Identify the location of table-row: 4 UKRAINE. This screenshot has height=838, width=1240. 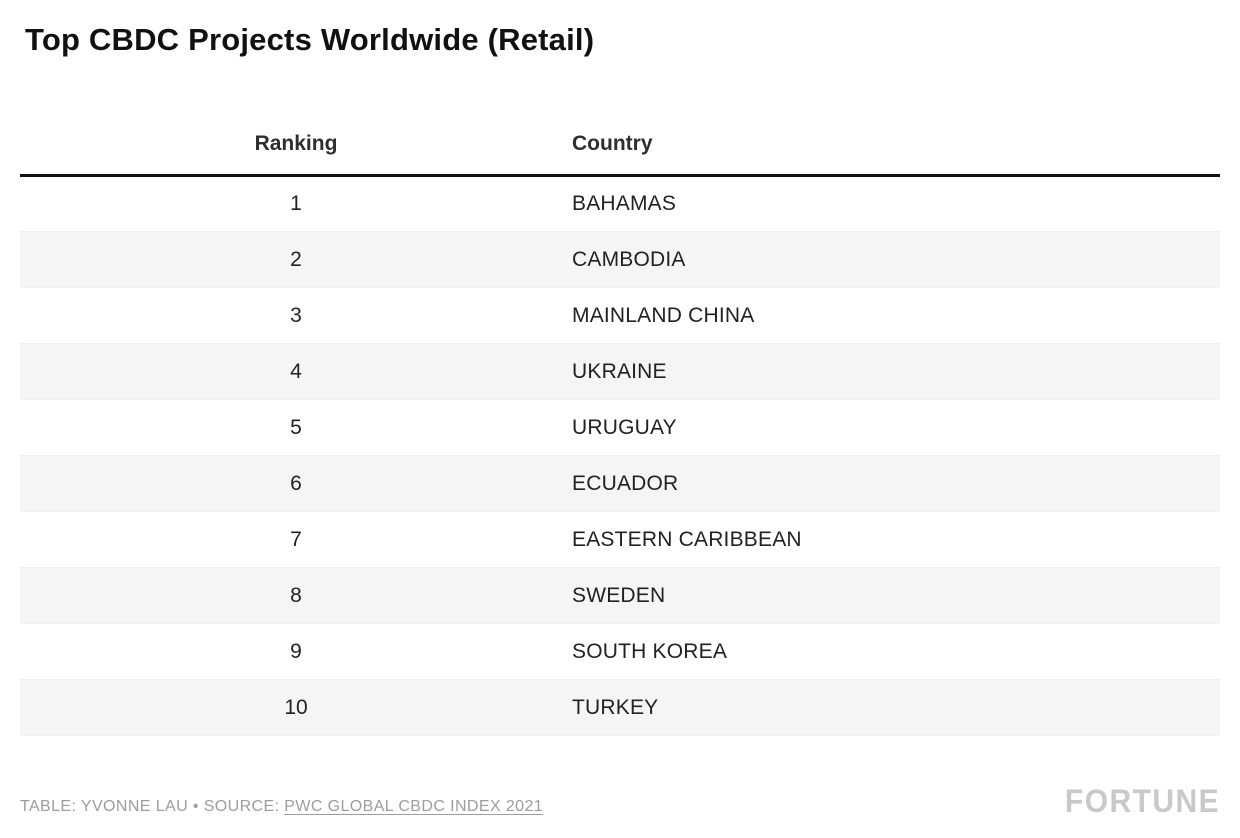
(620, 371).